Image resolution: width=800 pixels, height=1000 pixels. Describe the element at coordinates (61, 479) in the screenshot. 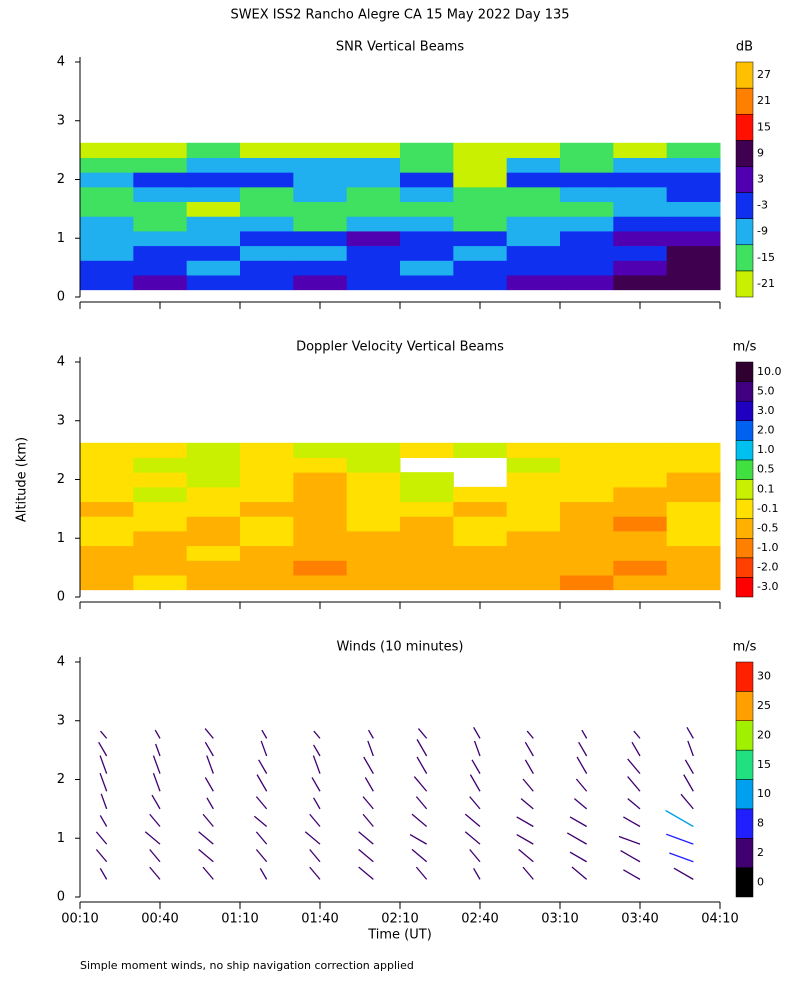

I see `y-tick-label: 2` at that location.